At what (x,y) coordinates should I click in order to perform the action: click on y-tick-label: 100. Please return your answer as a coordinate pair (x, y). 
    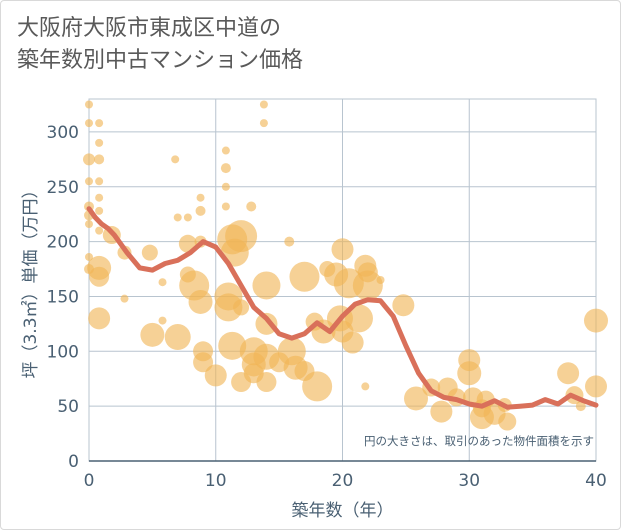
    Looking at the image, I should click on (63, 352).